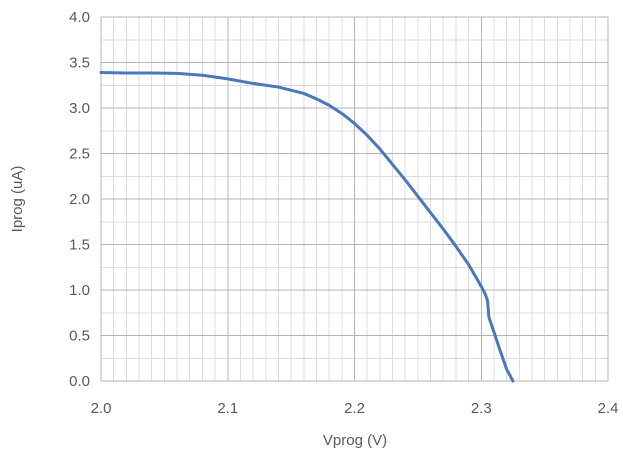 The height and width of the screenshot is (453, 623). I want to click on x-axis-title: Vprog (V), so click(355, 440).